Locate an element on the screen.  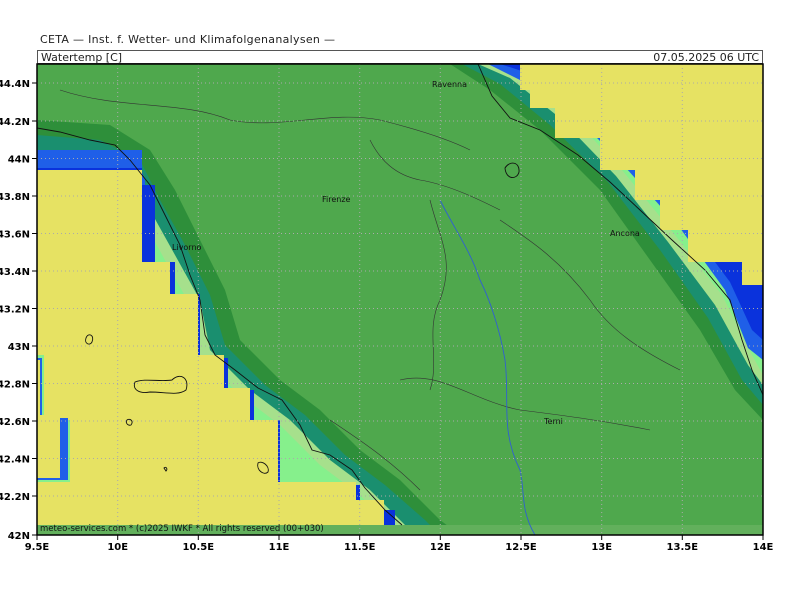
lon-tick-label: 12.5E is located at coordinates (521, 547).